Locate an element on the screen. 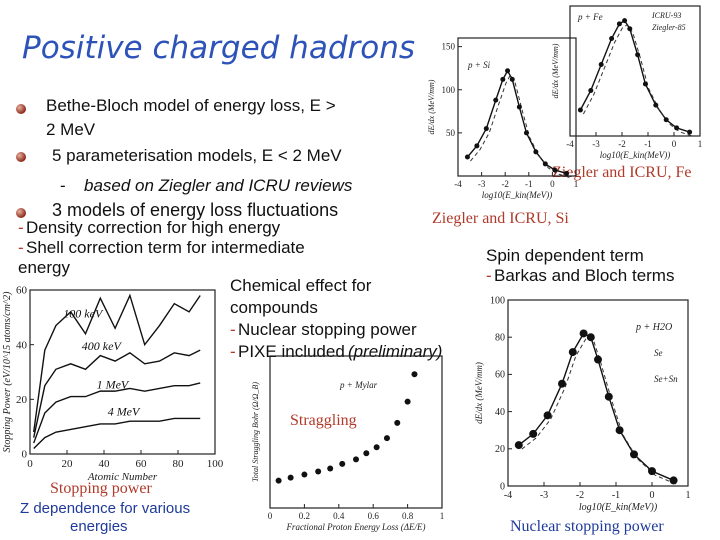  barkas-bloch-text: Barkas and Bloch terms is located at coordinates (584, 275).